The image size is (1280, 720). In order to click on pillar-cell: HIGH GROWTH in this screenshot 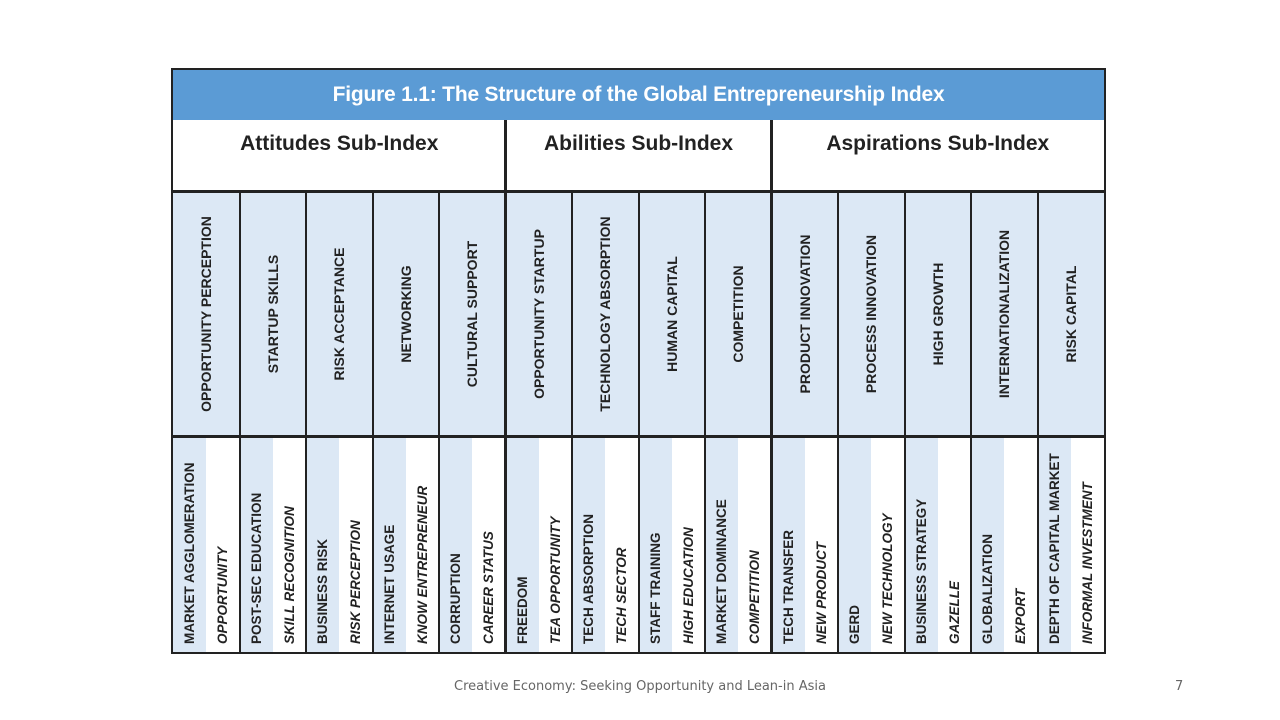, I will do `click(937, 315)`.